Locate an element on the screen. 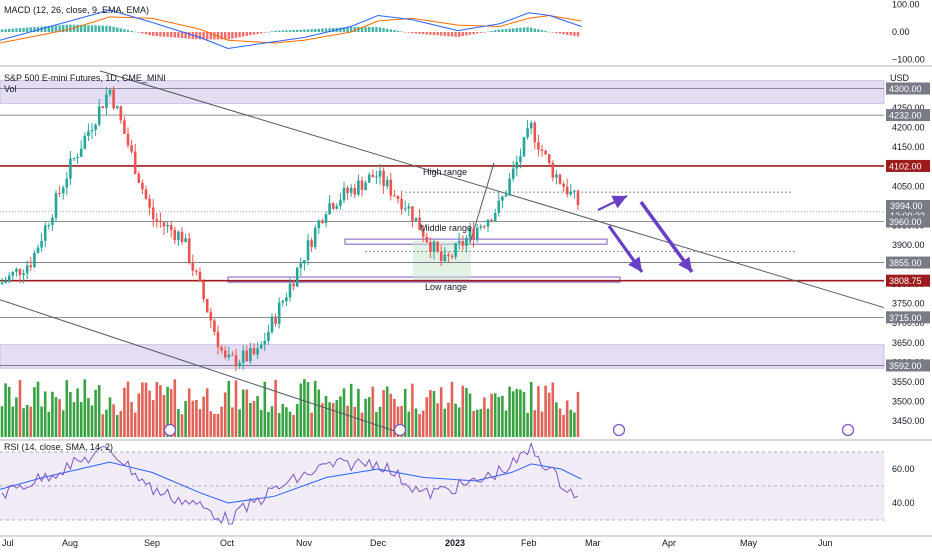 The height and width of the screenshot is (555, 932). level-badge-label: 4102.00 is located at coordinates (905, 166).